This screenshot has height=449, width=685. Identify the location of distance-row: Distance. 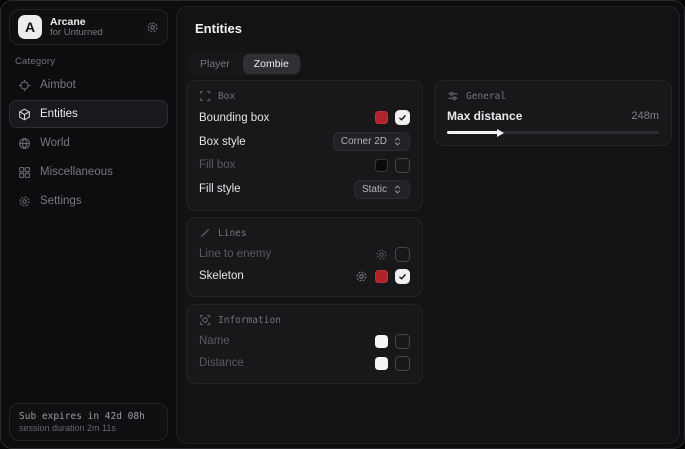
(304, 363).